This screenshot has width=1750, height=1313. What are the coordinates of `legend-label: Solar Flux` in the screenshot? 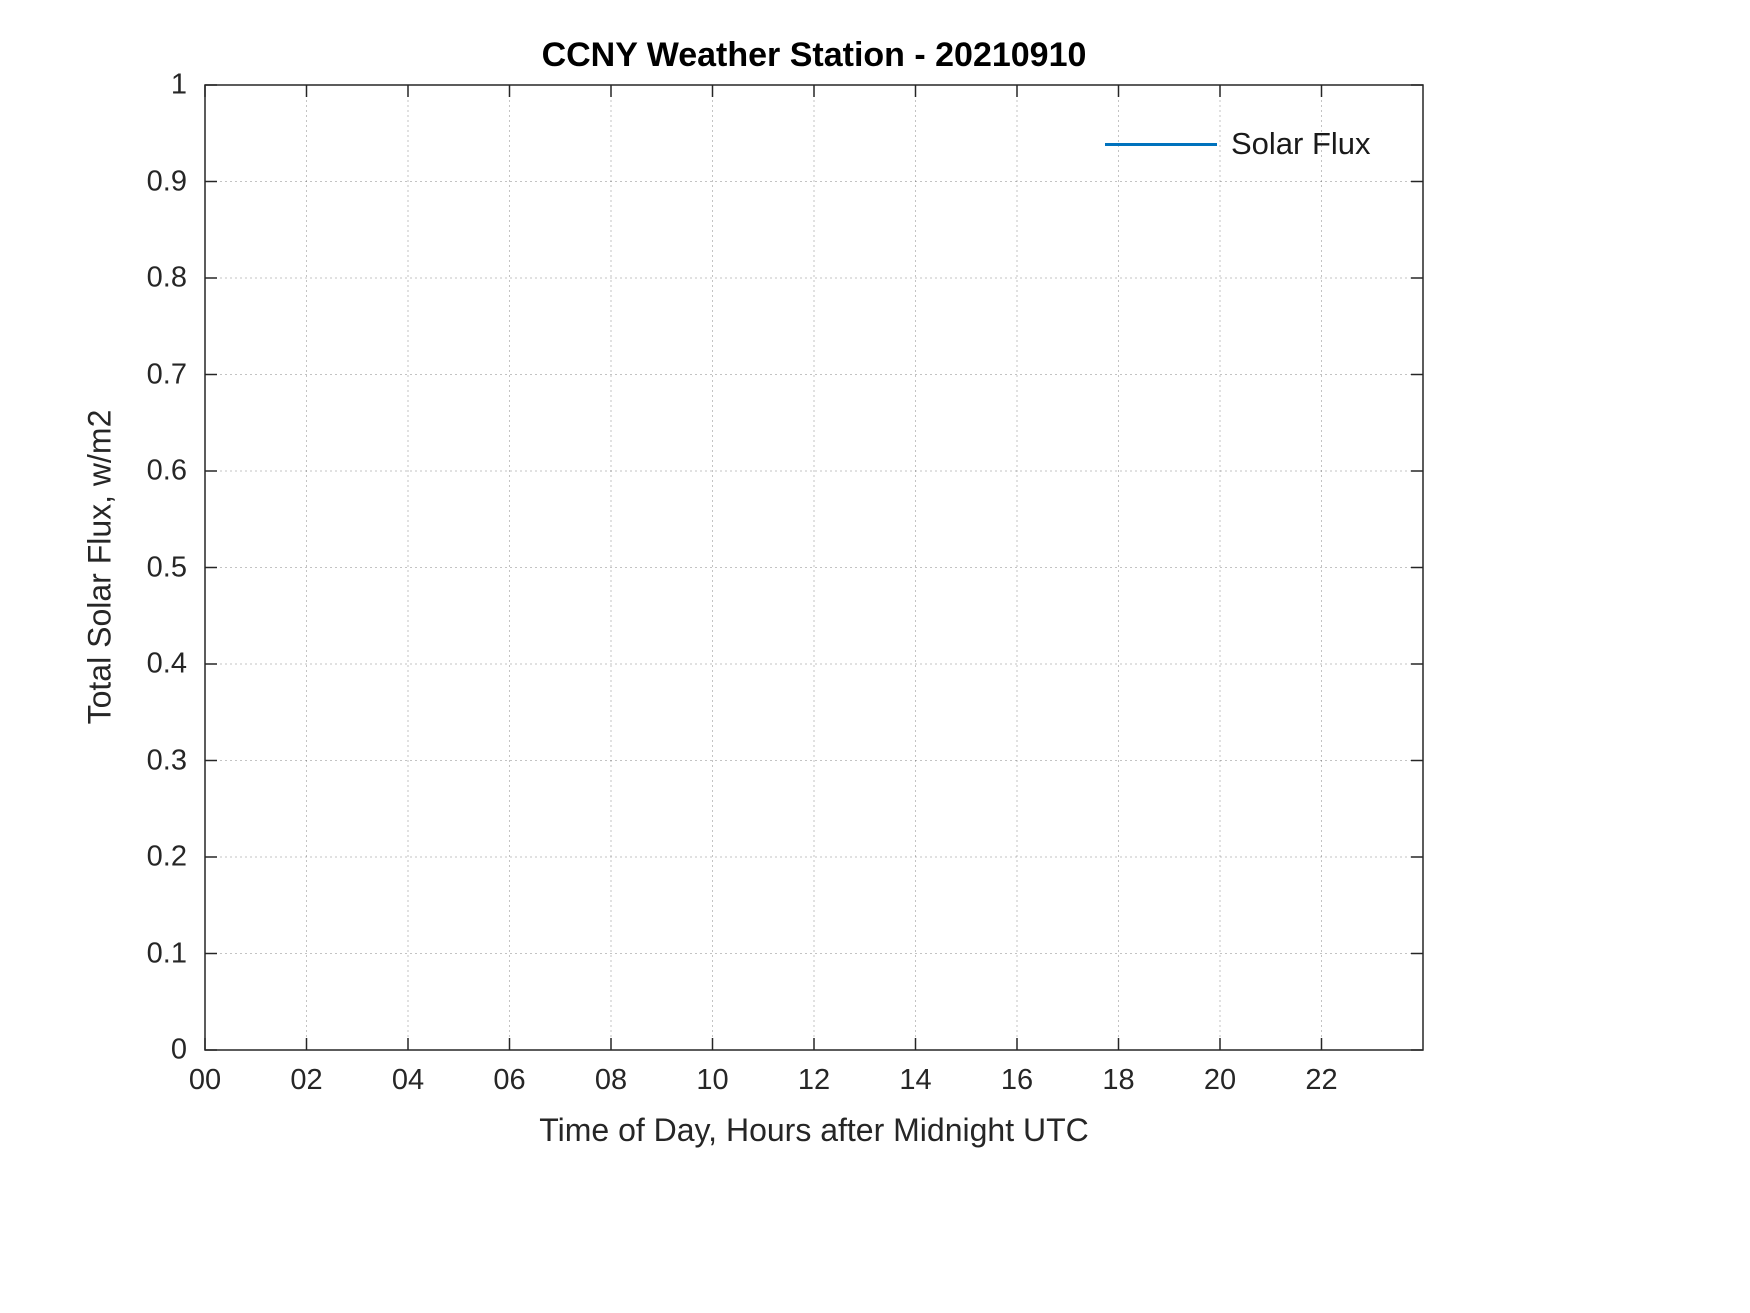 It's located at (1301, 143).